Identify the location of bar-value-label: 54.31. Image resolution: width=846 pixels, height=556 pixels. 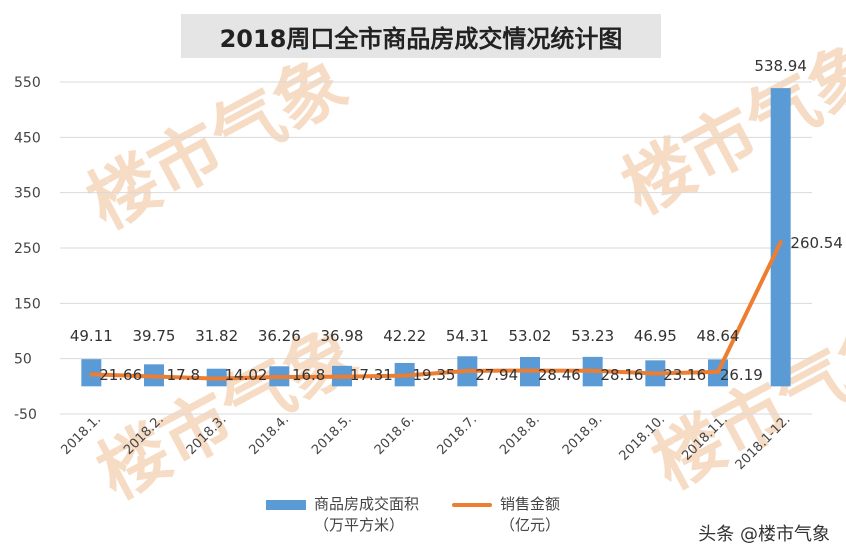
(467, 336).